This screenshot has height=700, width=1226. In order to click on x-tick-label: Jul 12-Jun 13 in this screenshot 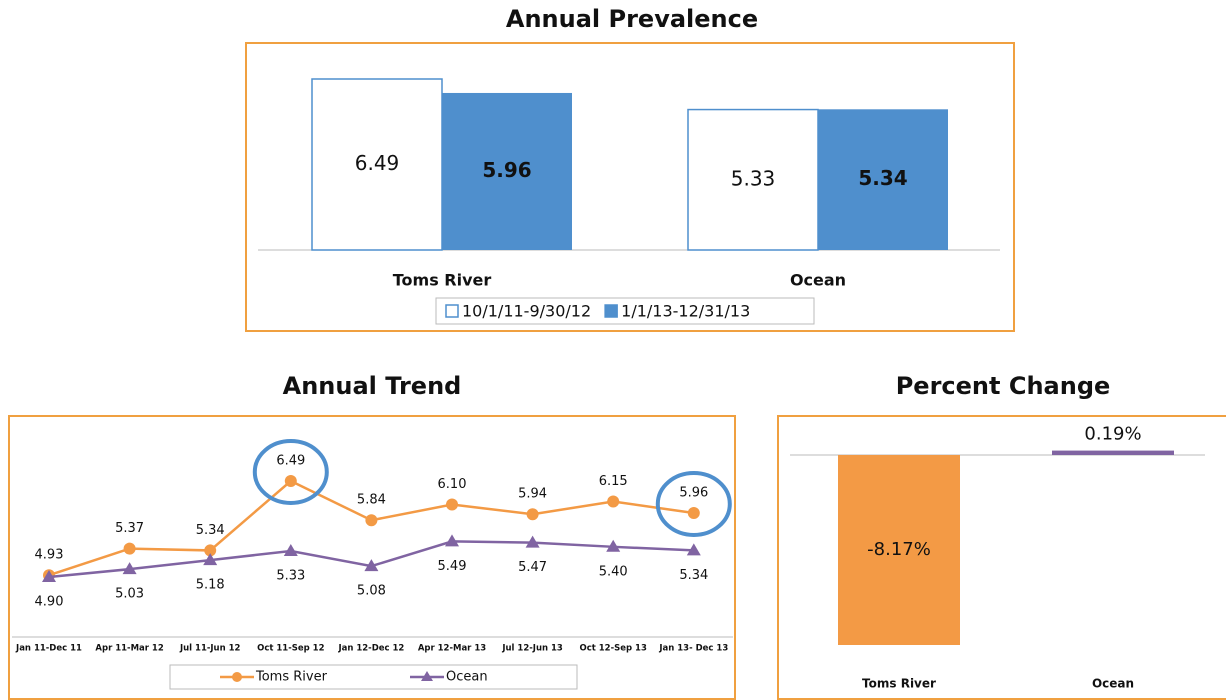, I will do `click(532, 649)`.